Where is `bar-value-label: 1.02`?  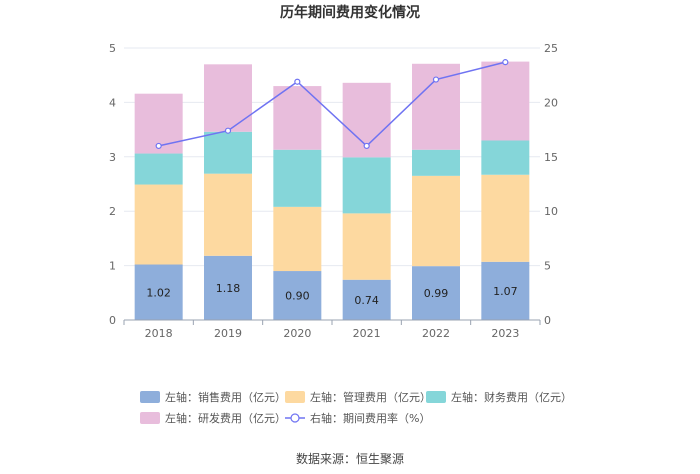 bar-value-label: 1.02 is located at coordinates (158, 292).